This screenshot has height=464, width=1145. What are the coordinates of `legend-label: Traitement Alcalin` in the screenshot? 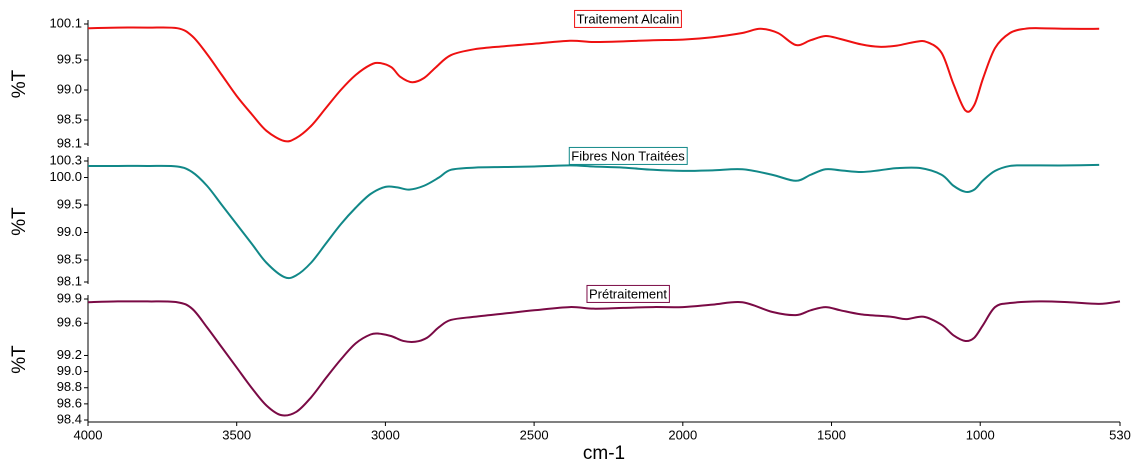 It's located at (628, 18).